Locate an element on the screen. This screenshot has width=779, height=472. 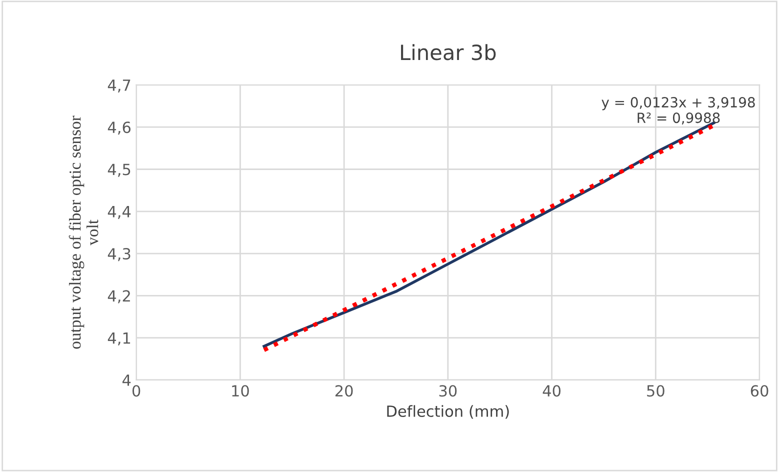
y-tick-label: 4,6 is located at coordinates (119, 128).